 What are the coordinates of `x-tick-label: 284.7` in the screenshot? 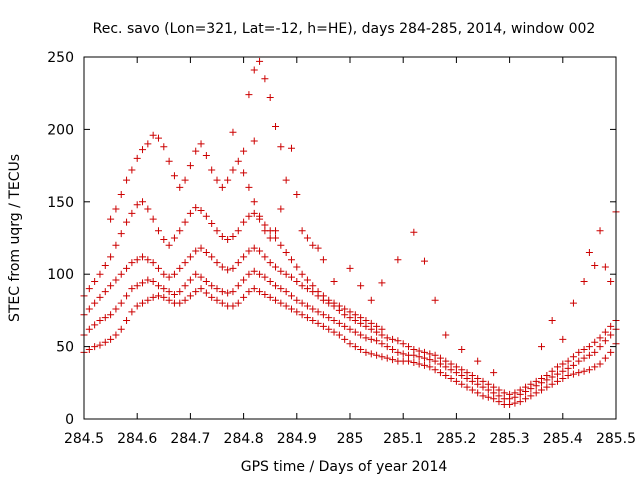 It's located at (190, 439).